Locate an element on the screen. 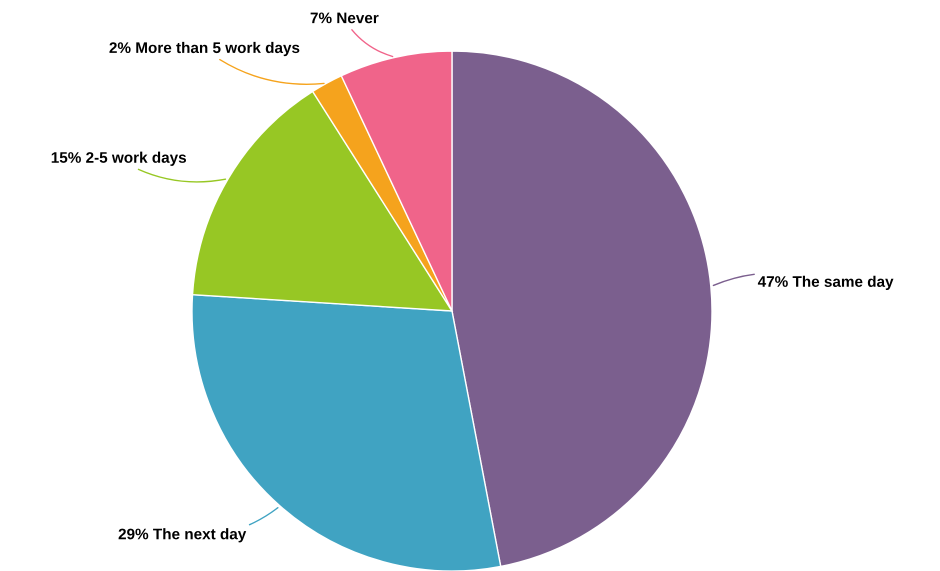 Image resolution: width=940 pixels, height=571 pixels. slice-label: 29% The next day is located at coordinates (182, 535).